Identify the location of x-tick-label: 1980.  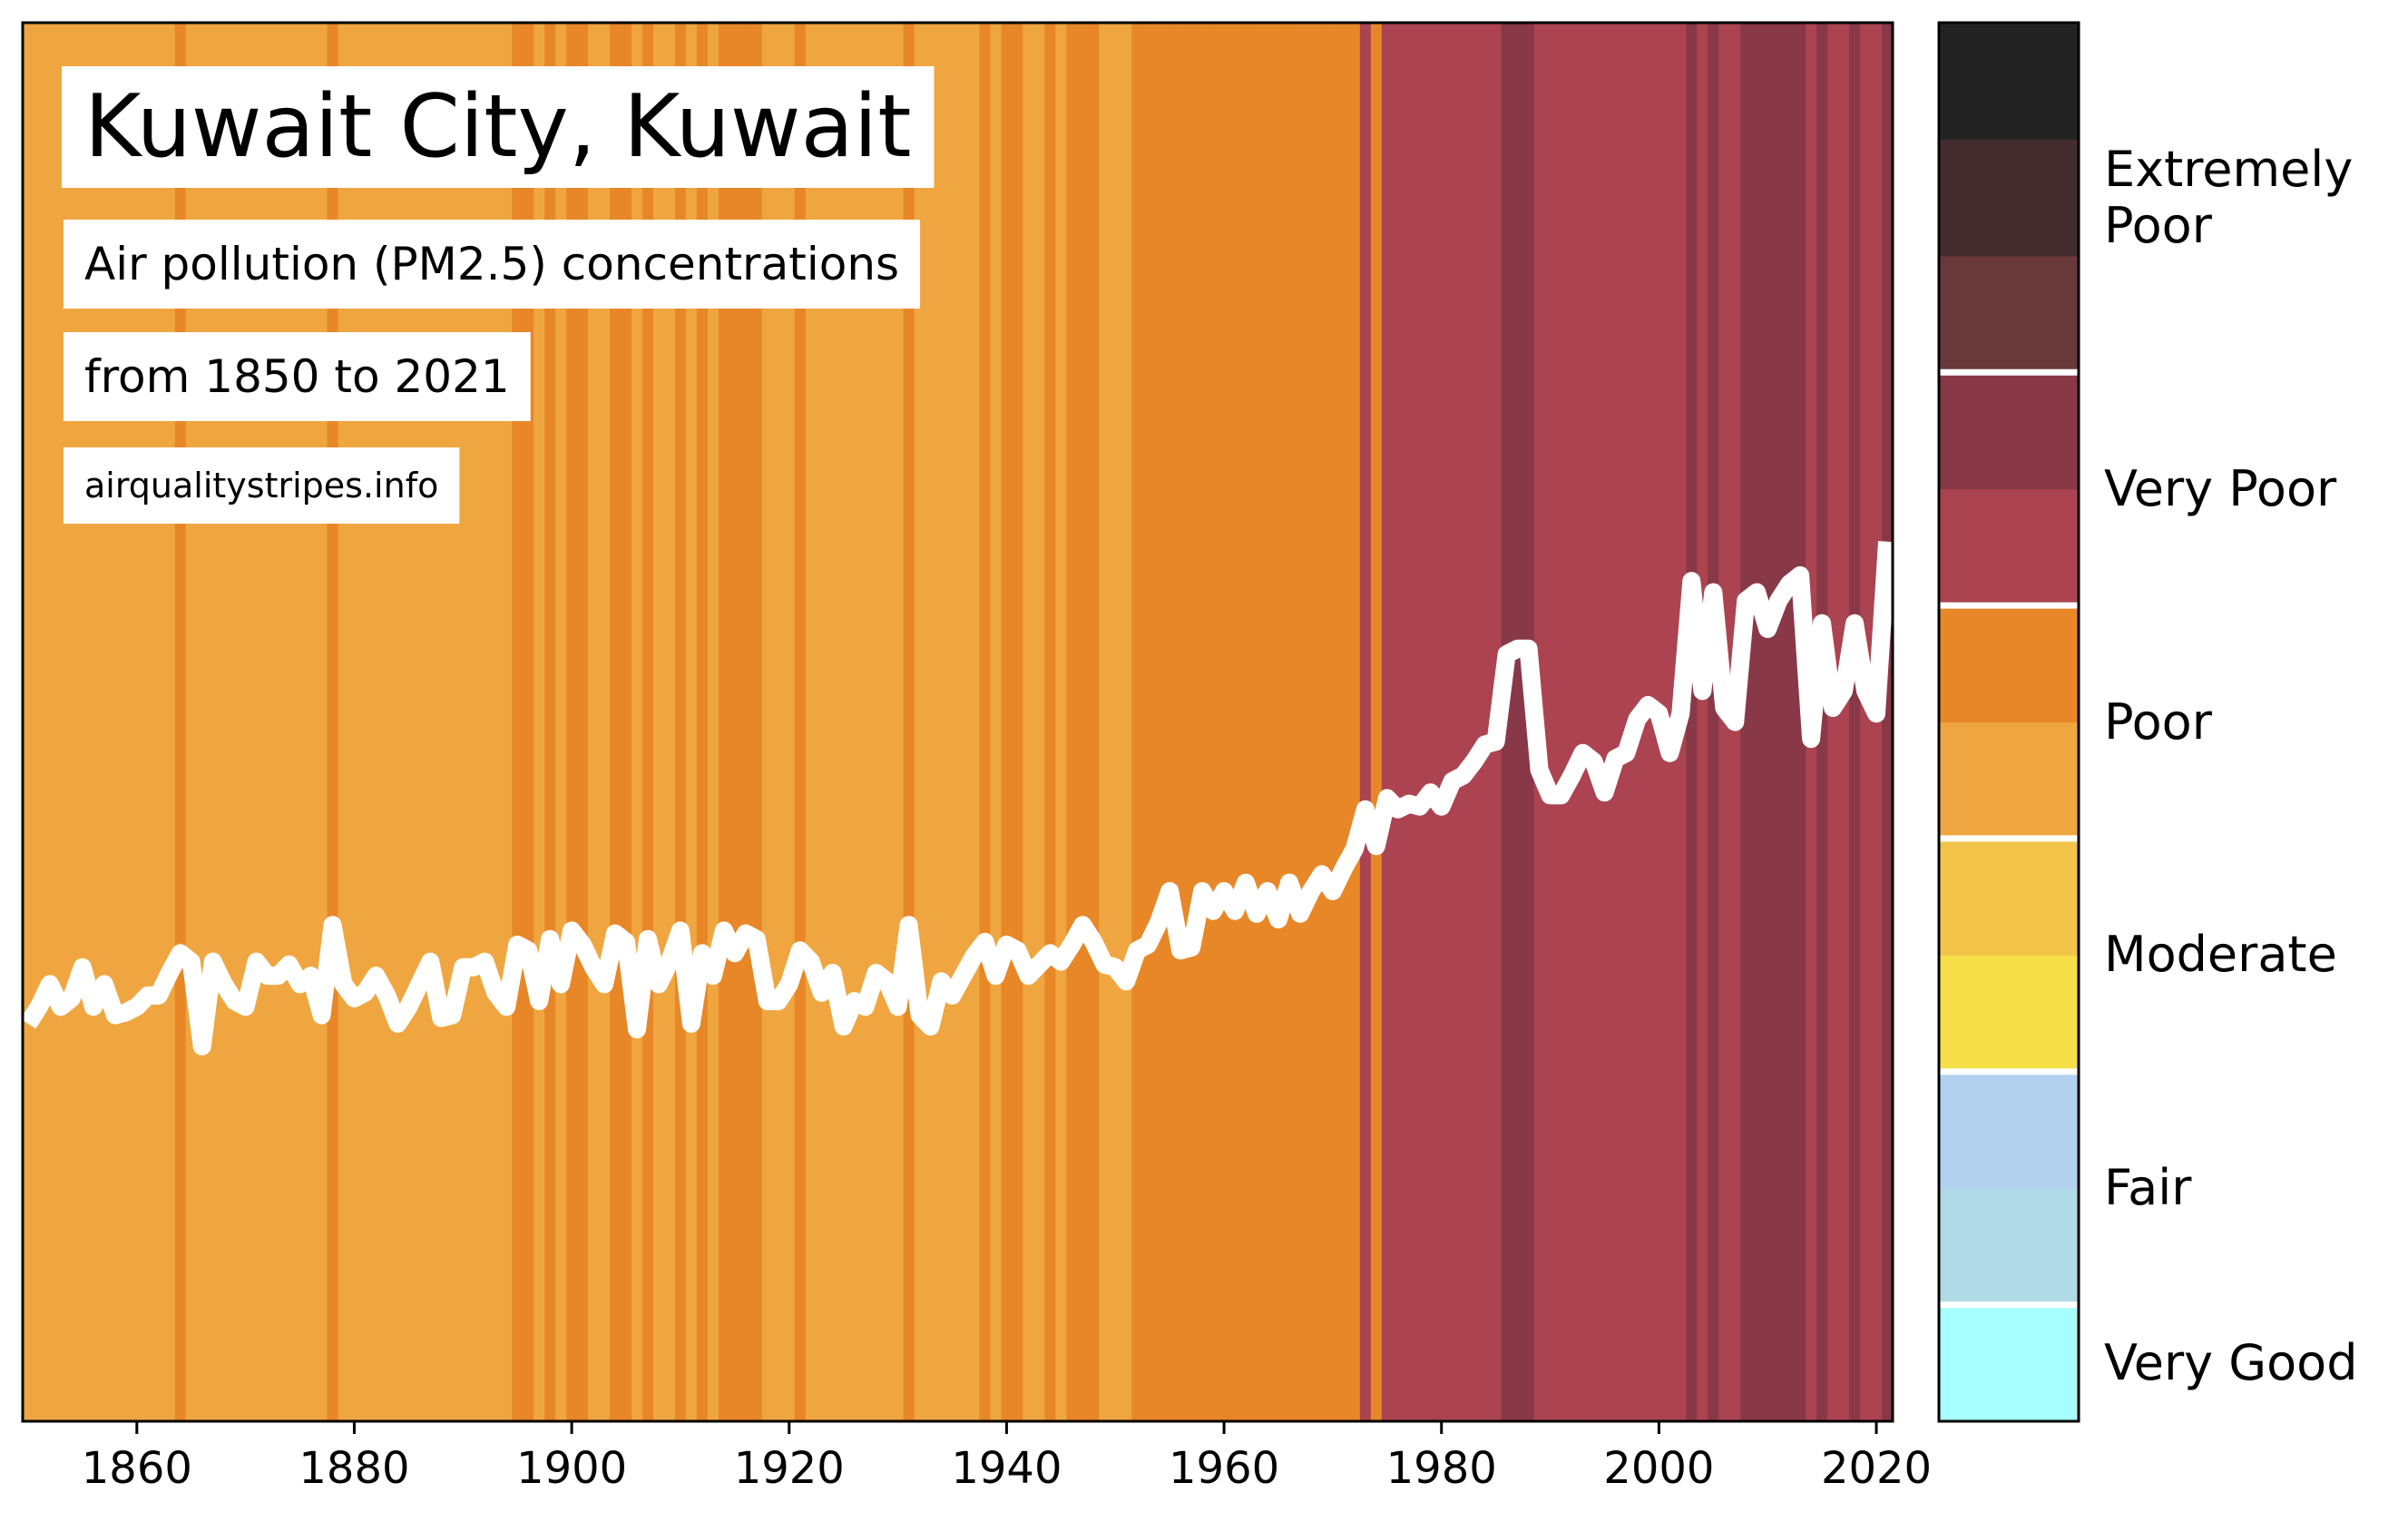
(1442, 1468).